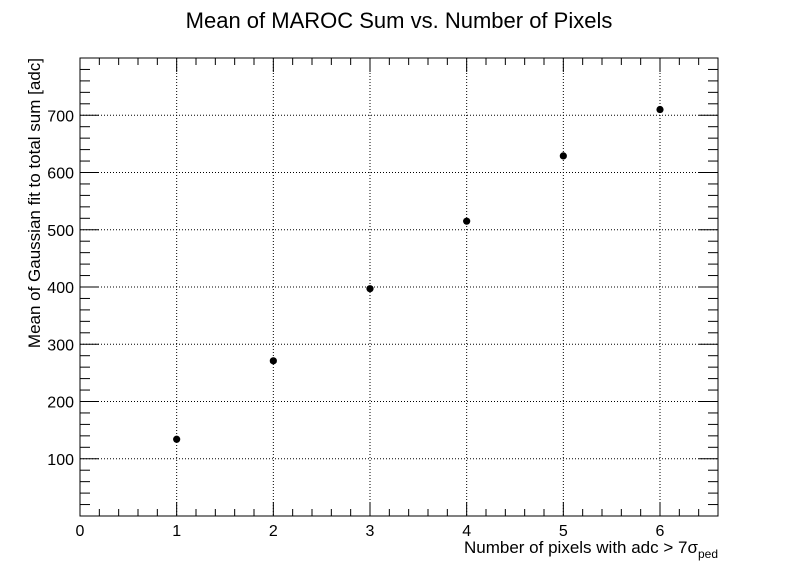 This screenshot has width=798, height=574. Describe the element at coordinates (273, 531) in the screenshot. I see `x-tick-label: 2` at that location.